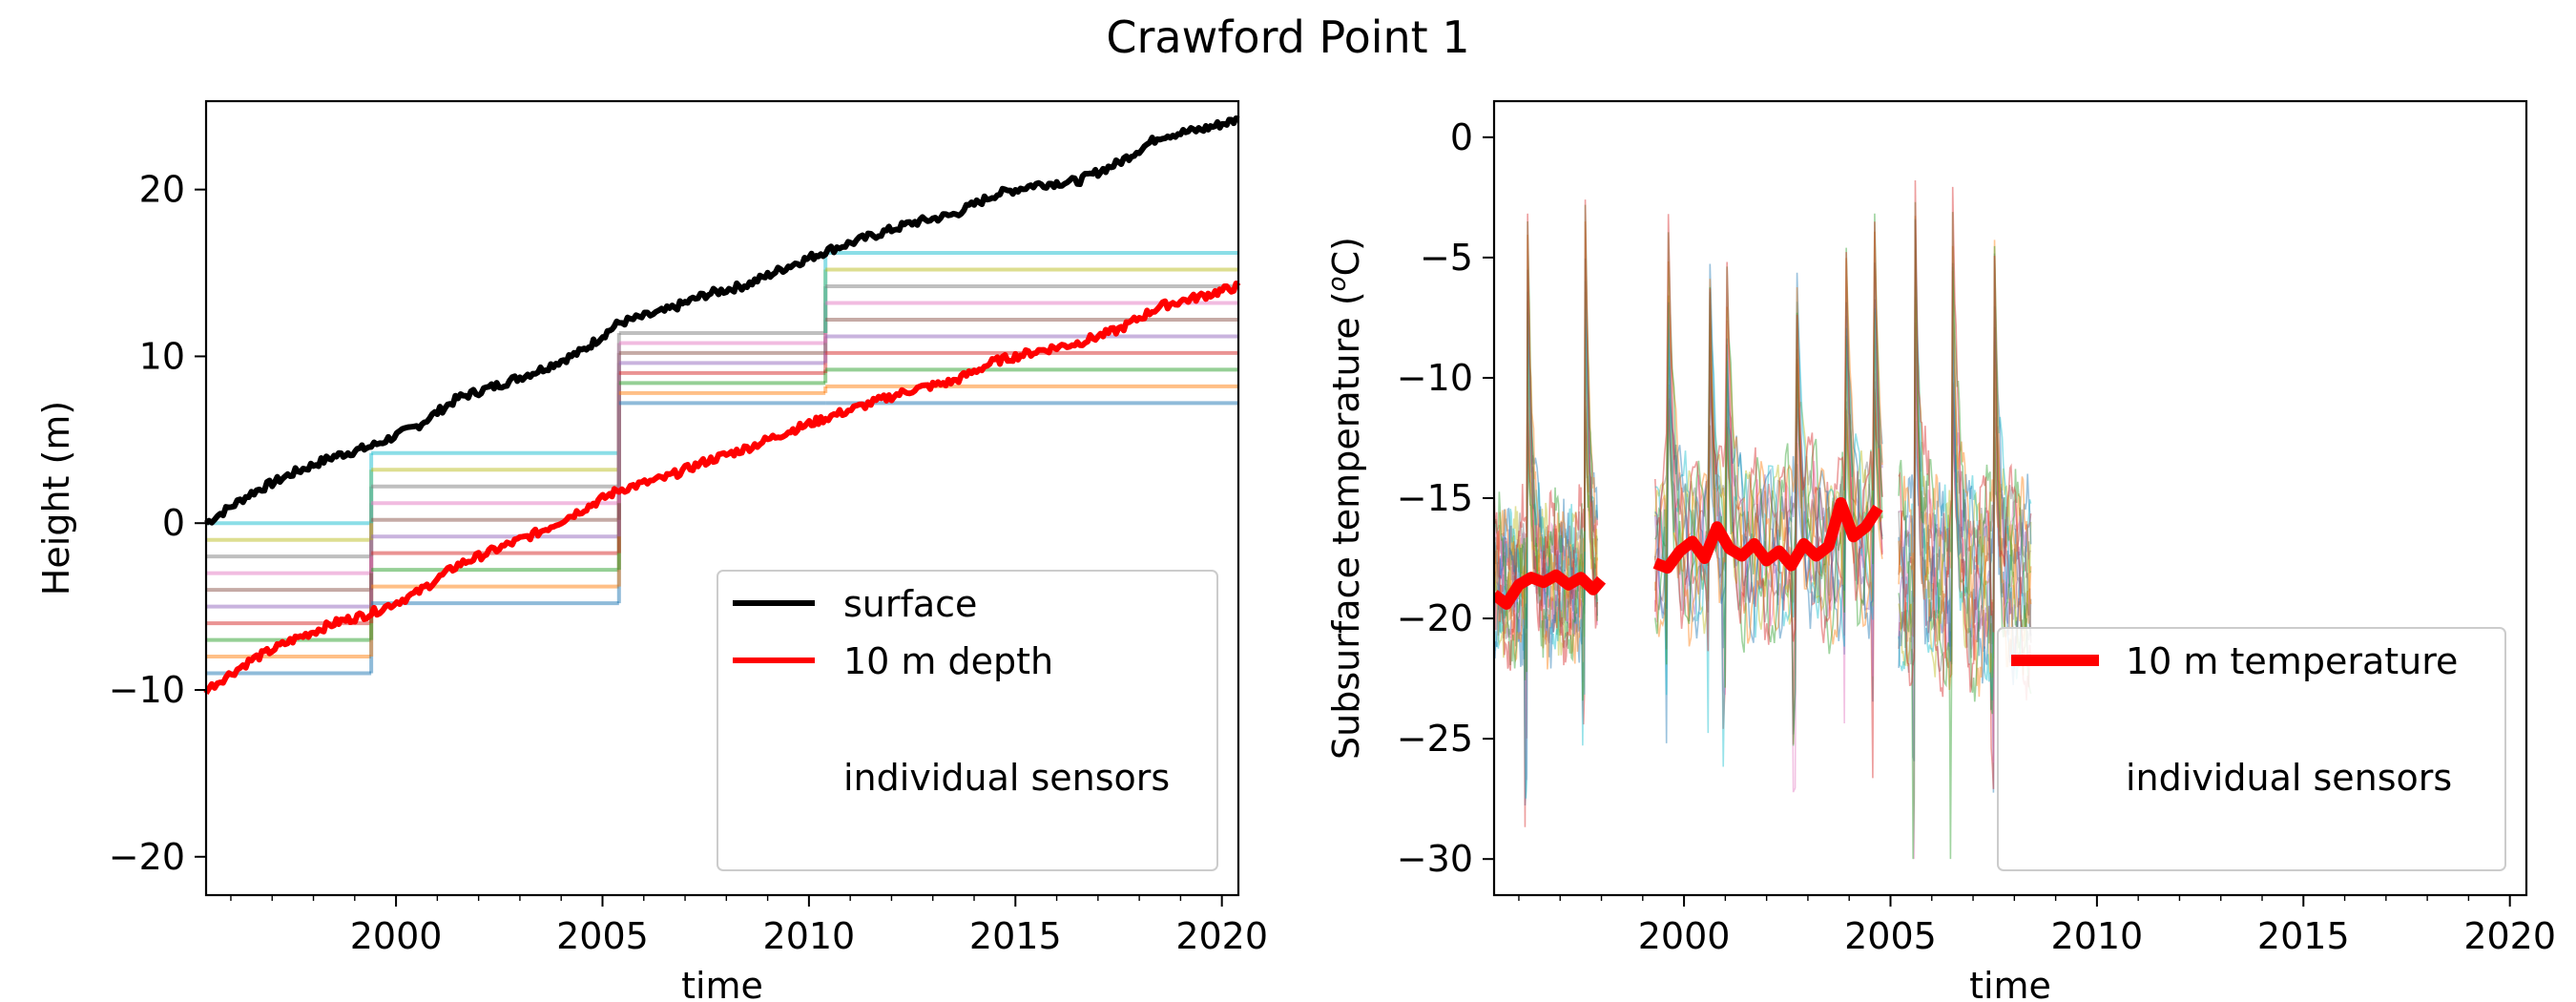 The image size is (2576, 1002). What do you see at coordinates (1015, 936) in the screenshot?
I see `height-xtick-label-2015: 2015` at bounding box center [1015, 936].